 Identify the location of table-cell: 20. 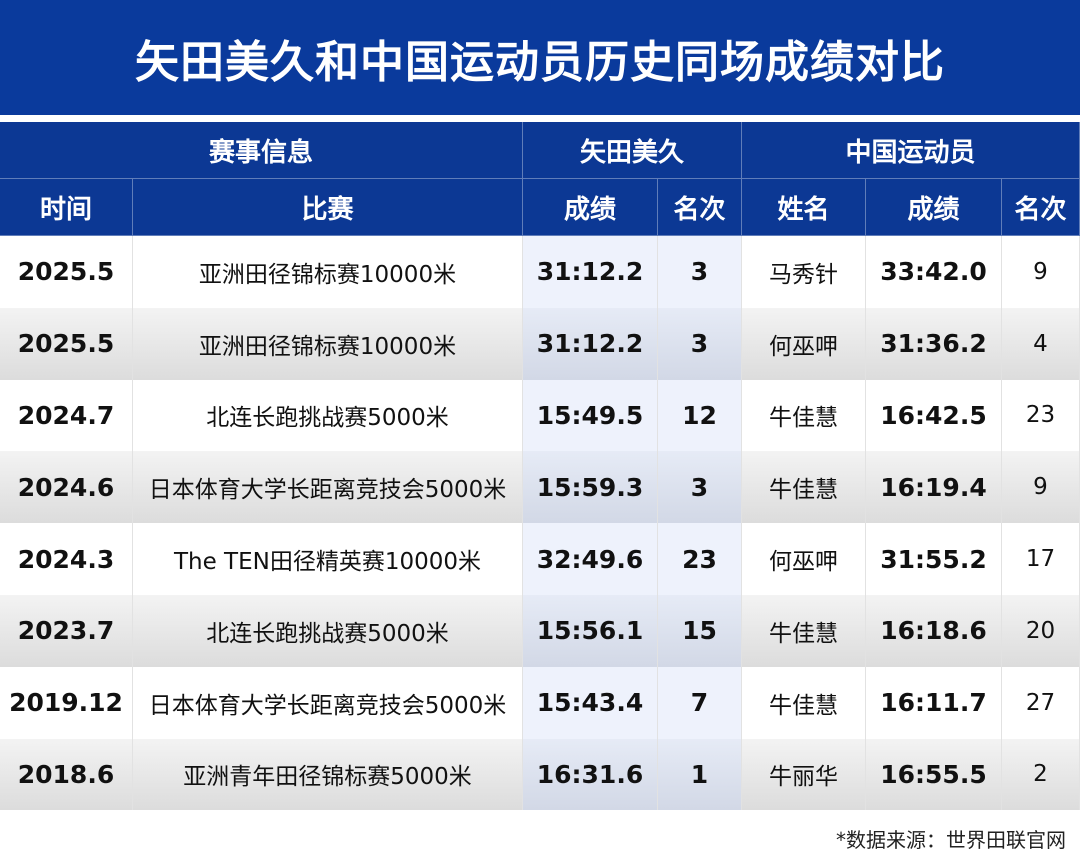
(1041, 631).